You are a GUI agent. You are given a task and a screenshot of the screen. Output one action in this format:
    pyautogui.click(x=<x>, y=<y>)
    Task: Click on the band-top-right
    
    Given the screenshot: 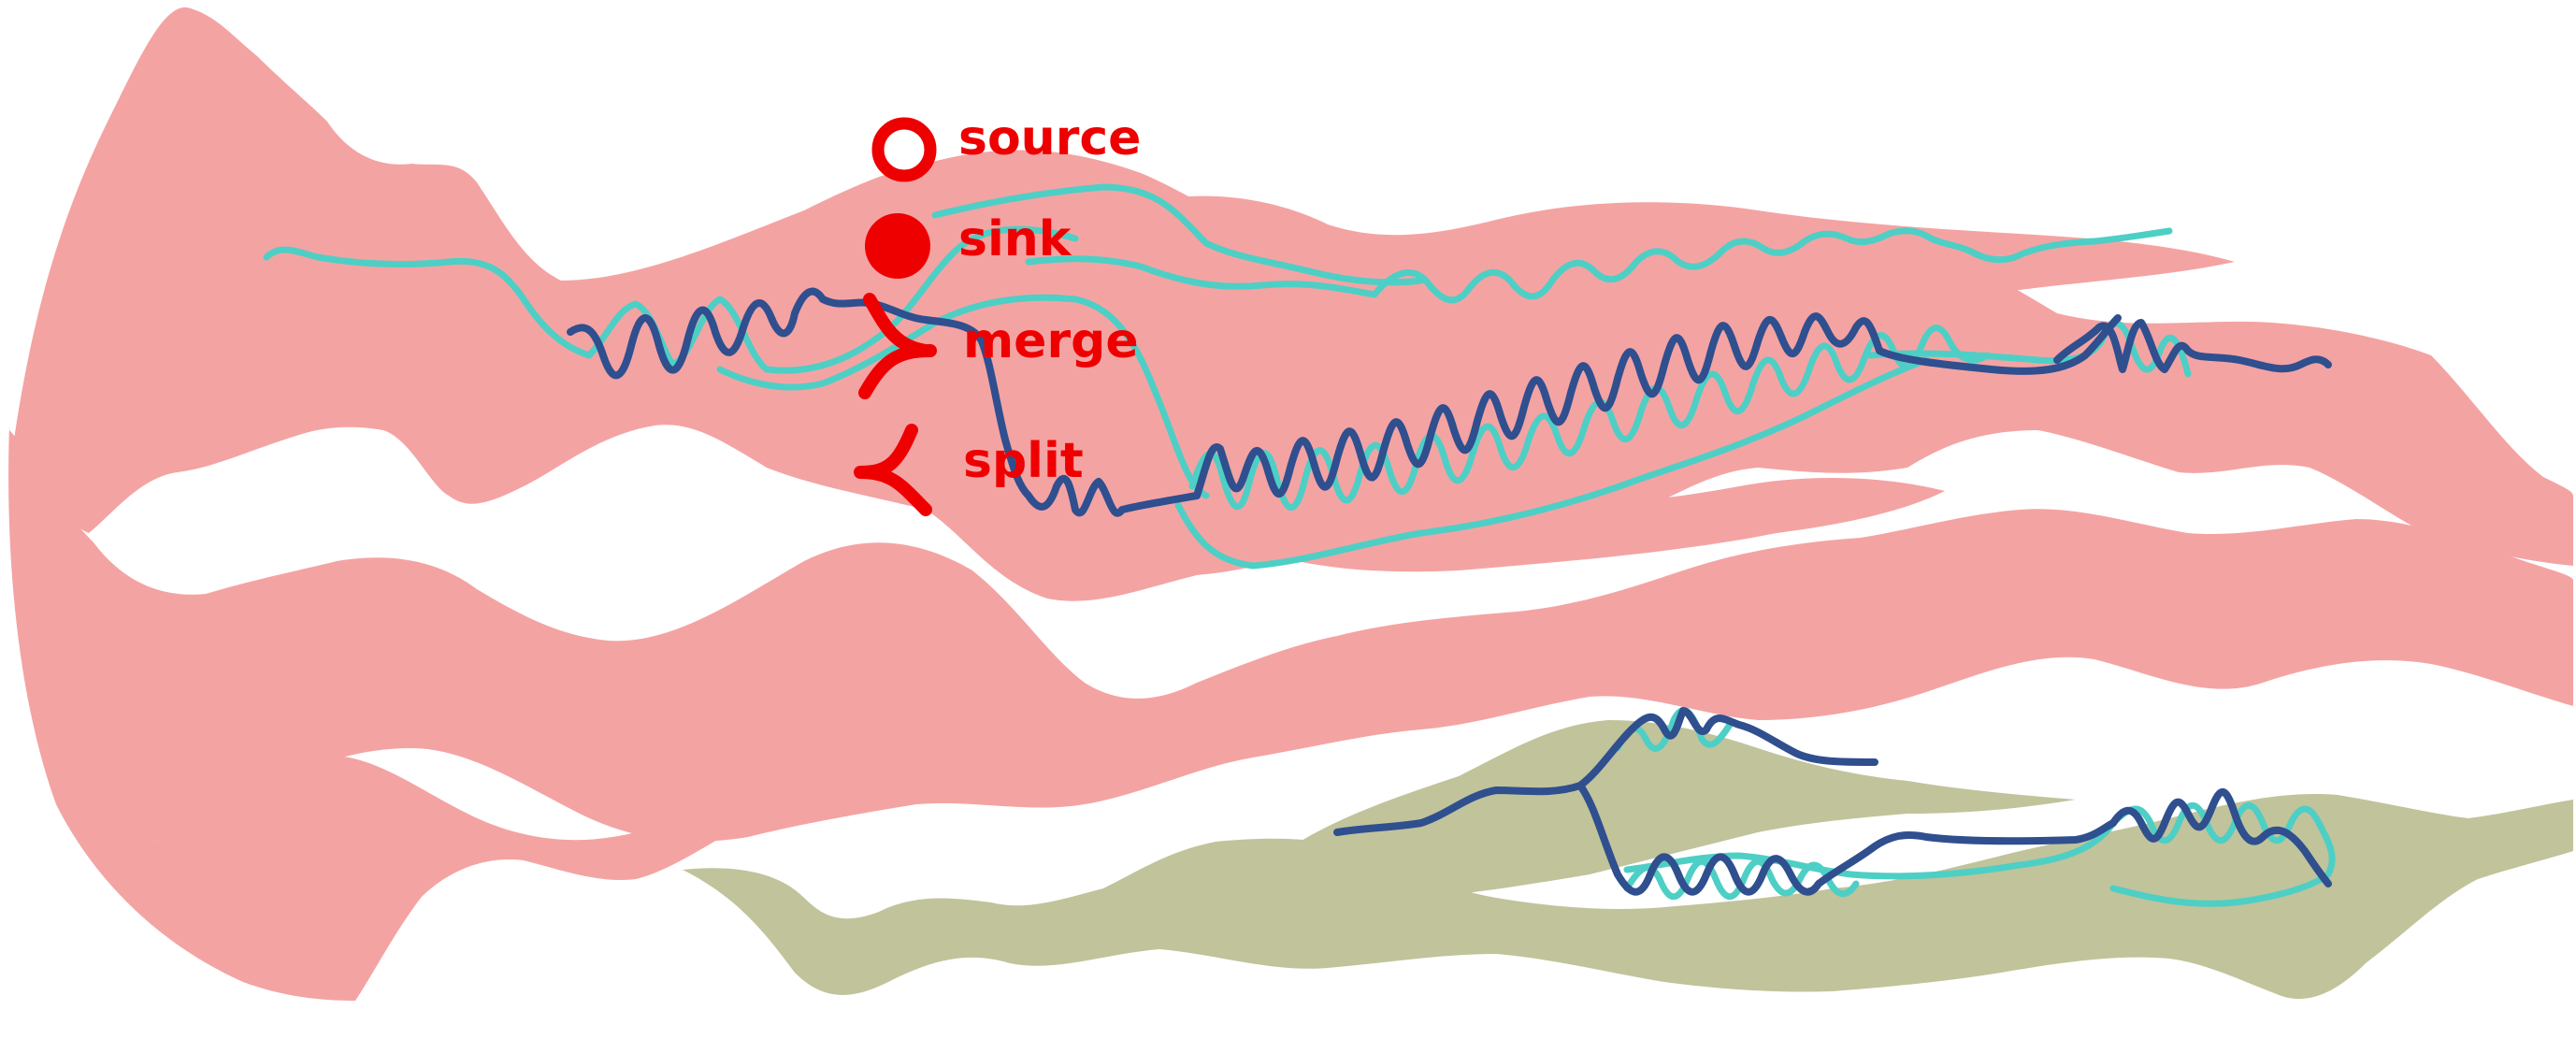 What is the action you would take?
    pyautogui.click(x=1683, y=275)
    